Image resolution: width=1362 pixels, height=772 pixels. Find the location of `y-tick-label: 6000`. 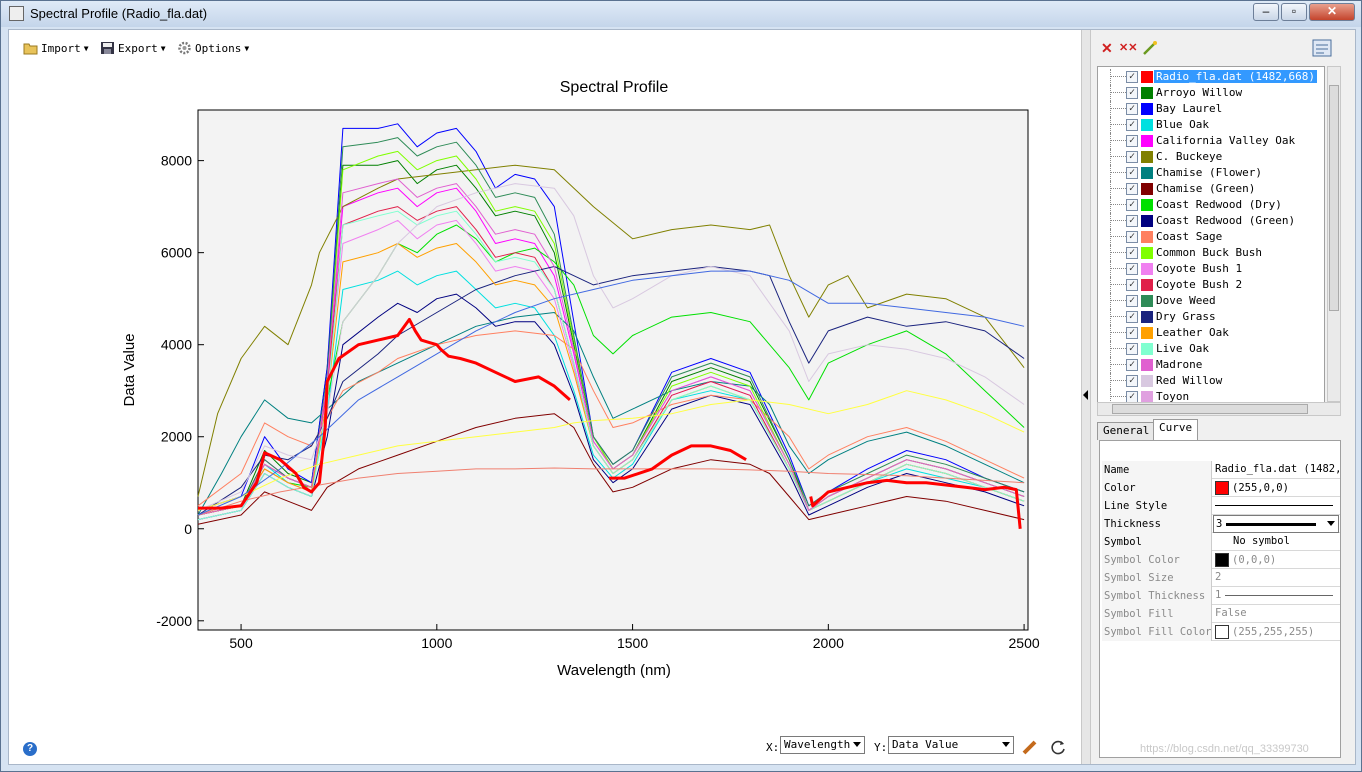

y-tick-label: 6000 is located at coordinates (176, 253).